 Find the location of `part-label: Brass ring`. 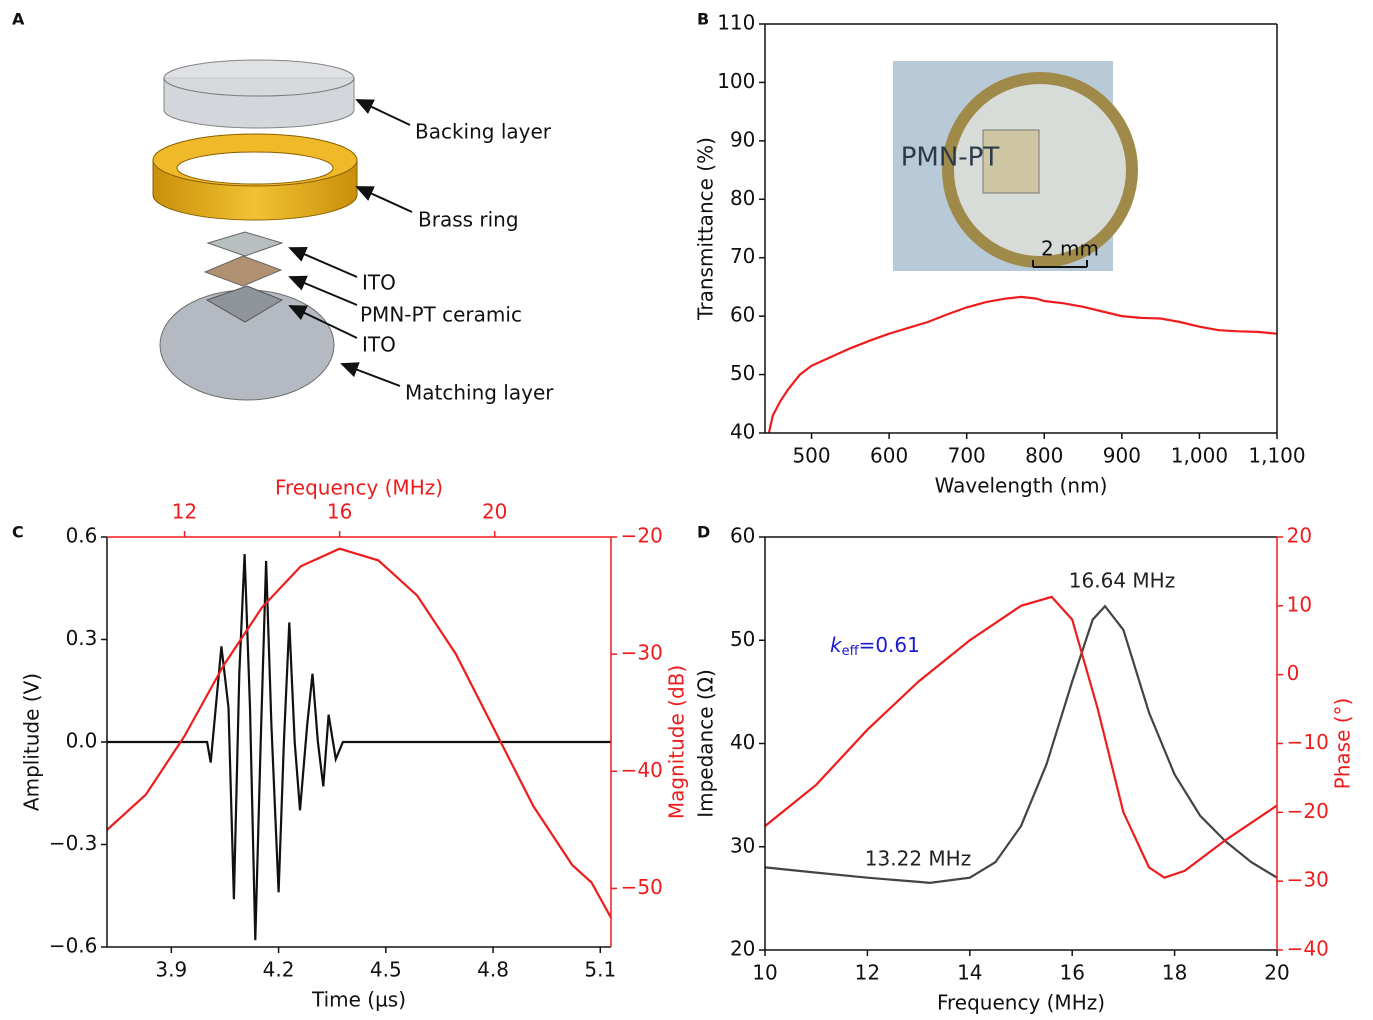

part-label: Brass ring is located at coordinates (468, 220).